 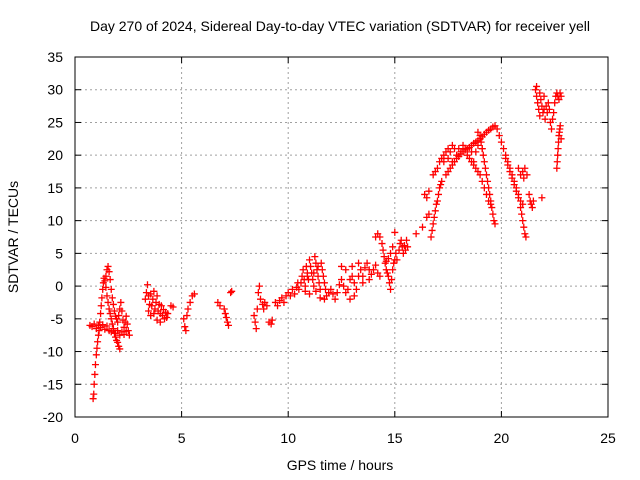 What do you see at coordinates (53, 417) in the screenshot?
I see `y-tick-label: -20` at bounding box center [53, 417].